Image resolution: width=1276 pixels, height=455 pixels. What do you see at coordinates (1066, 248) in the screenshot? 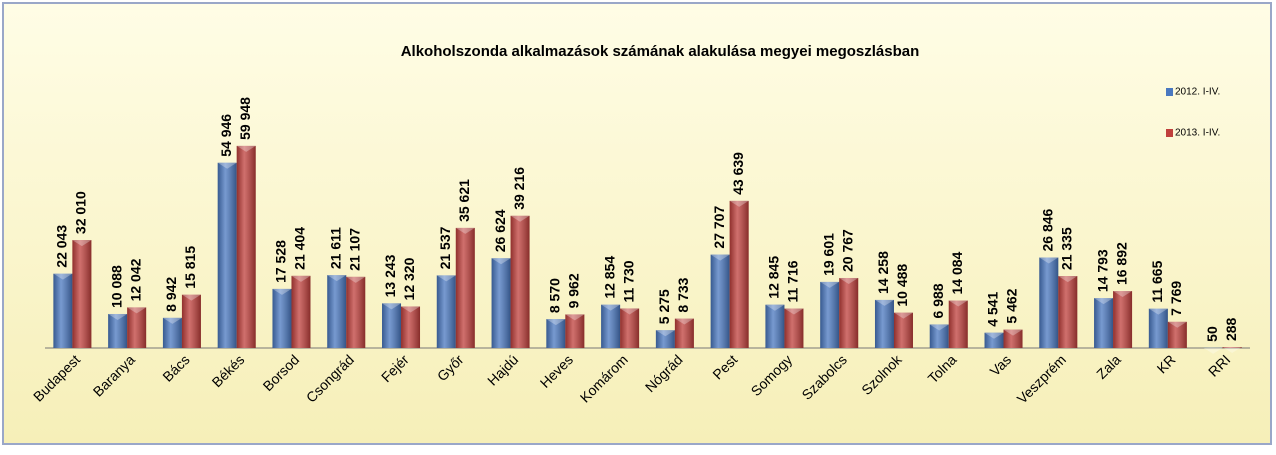
I see `data-label: 21 335` at bounding box center [1066, 248].